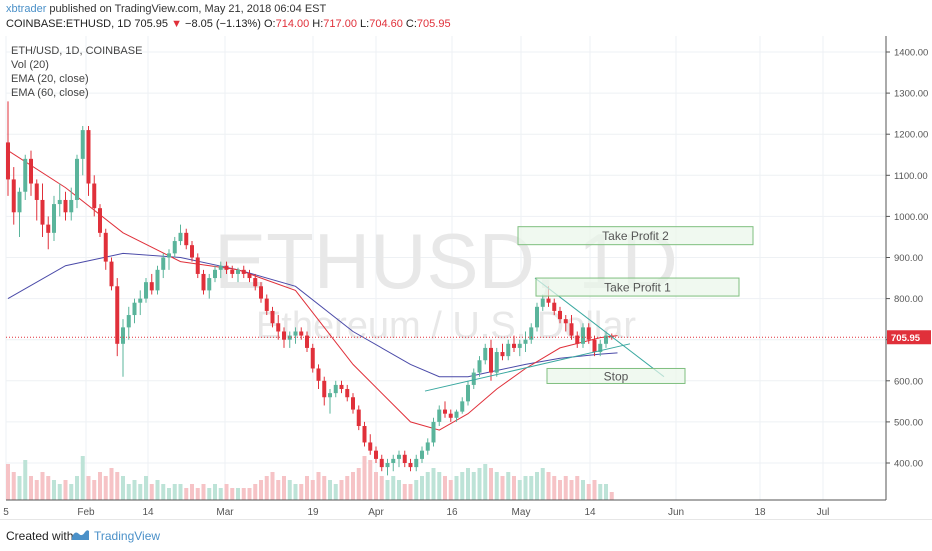  Describe the element at coordinates (823, 512) in the screenshot. I see `x-tick-label: Jul` at that location.